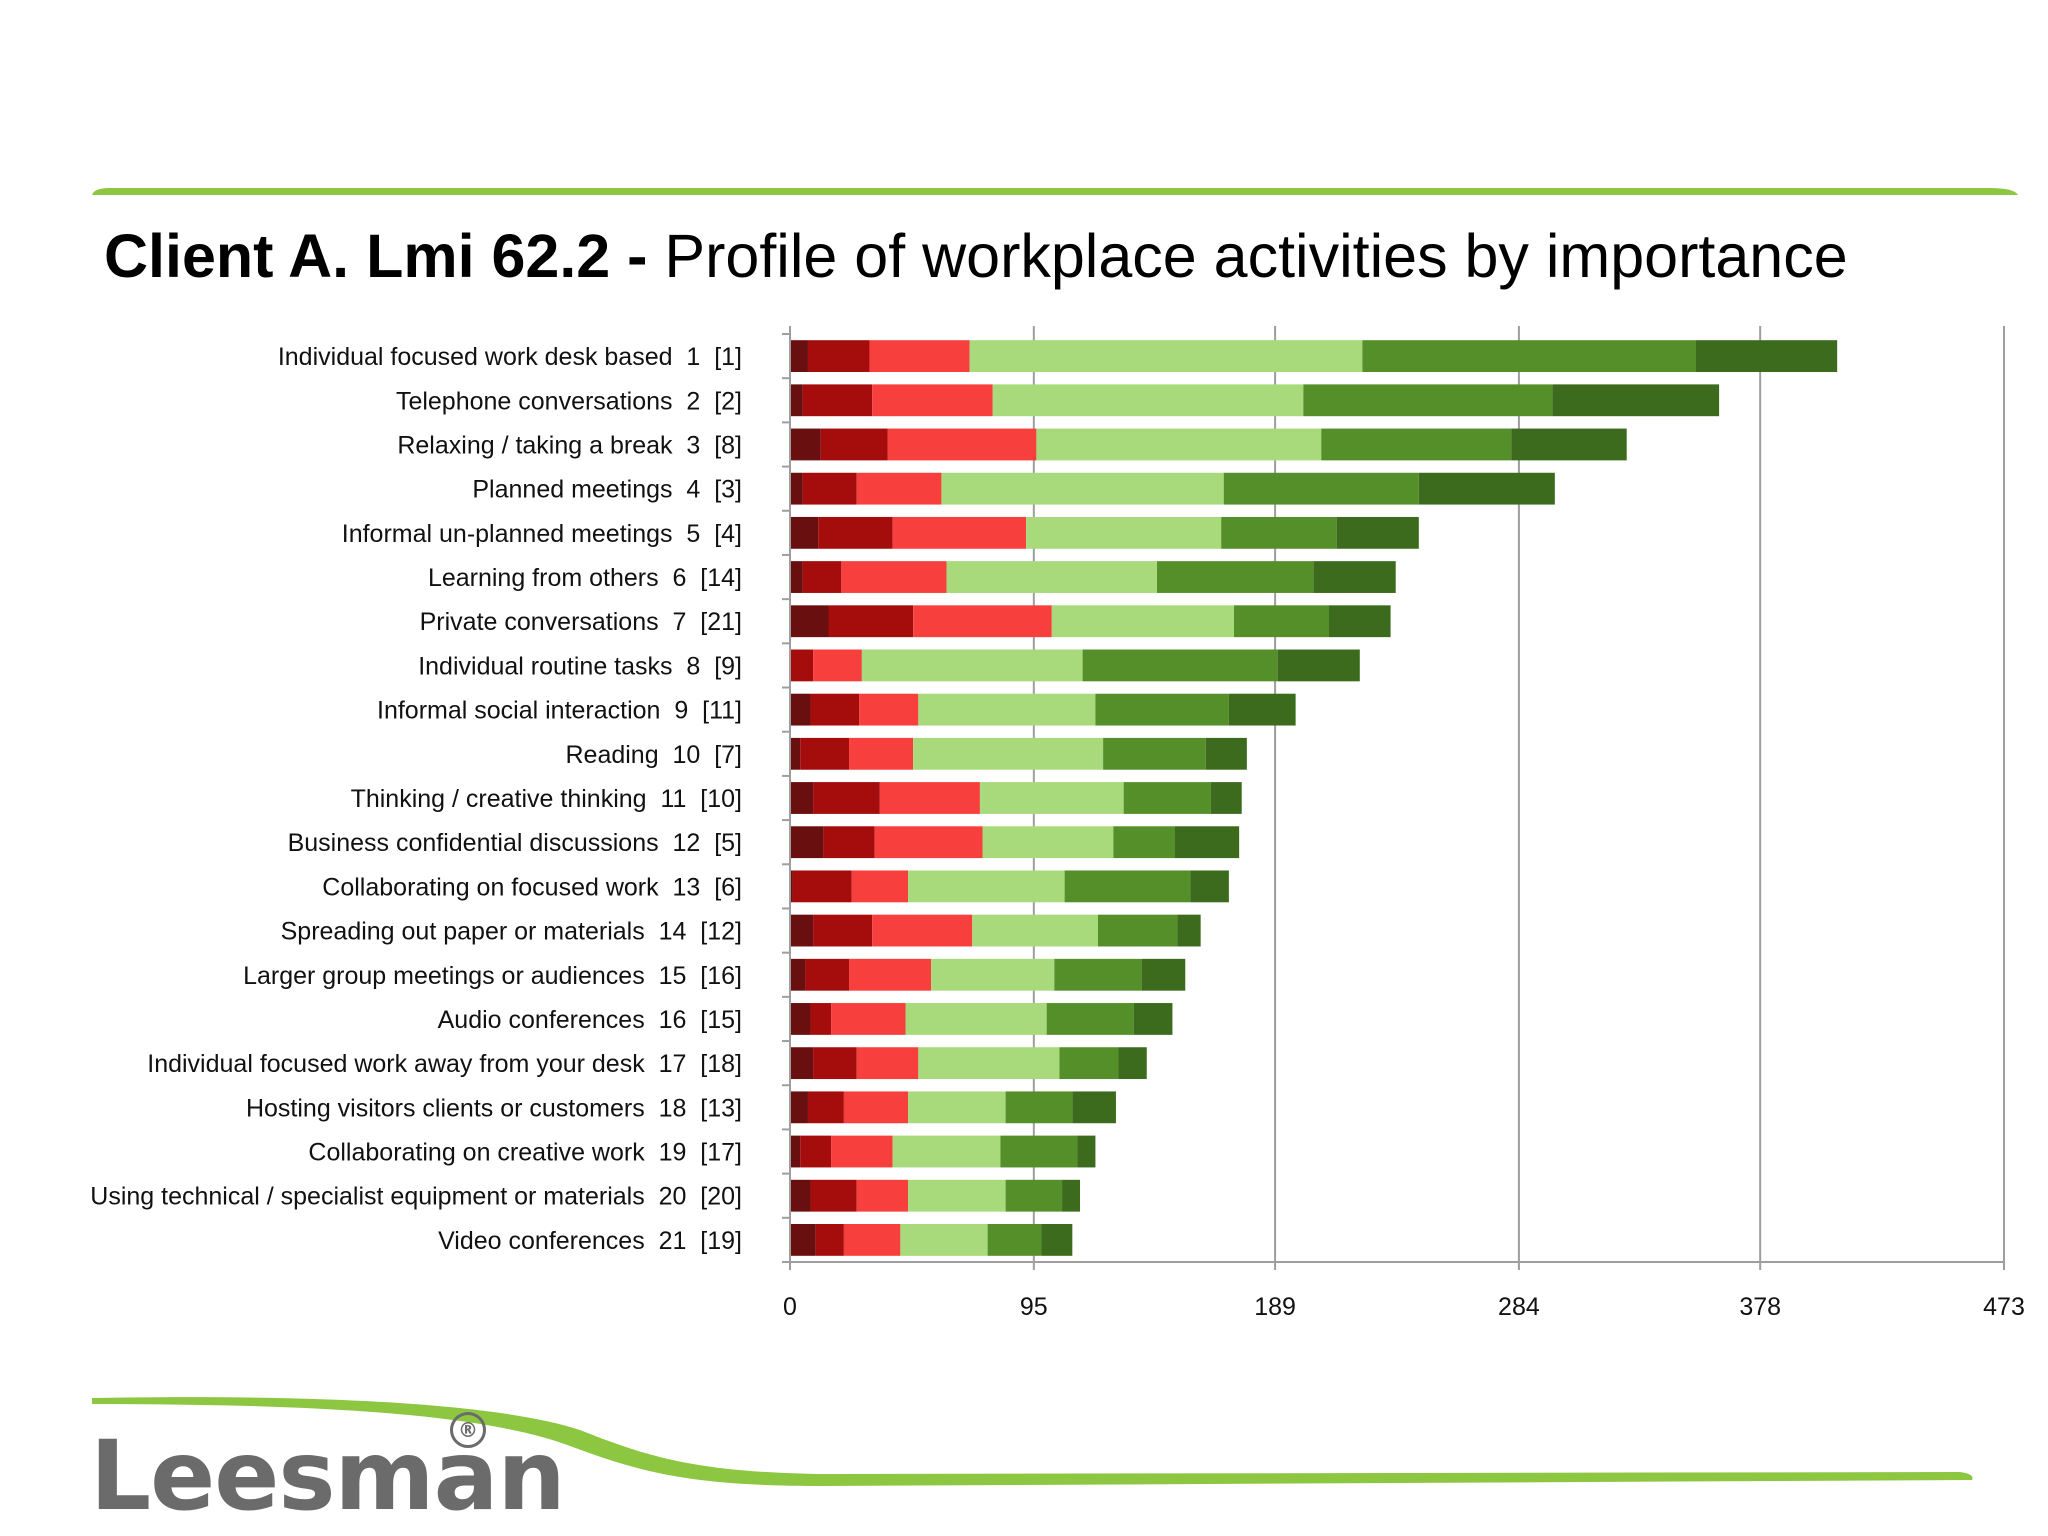 This screenshot has width=2048, height=1536. Describe the element at coordinates (376, 256) in the screenshot. I see `title-bold: Client A. Lmi 62.2 -` at that location.